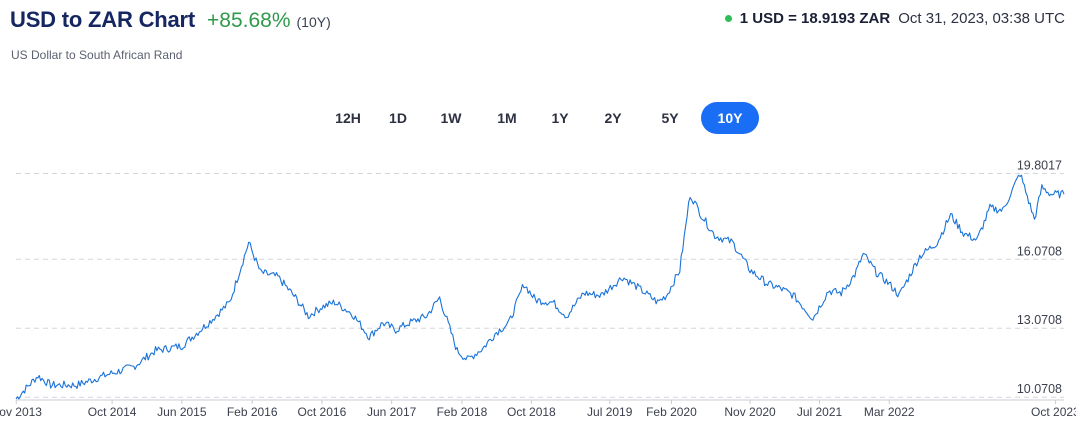 This screenshot has height=437, width=1076. What do you see at coordinates (560, 118) in the screenshot?
I see `range-tab-1y: 1Y` at bounding box center [560, 118].